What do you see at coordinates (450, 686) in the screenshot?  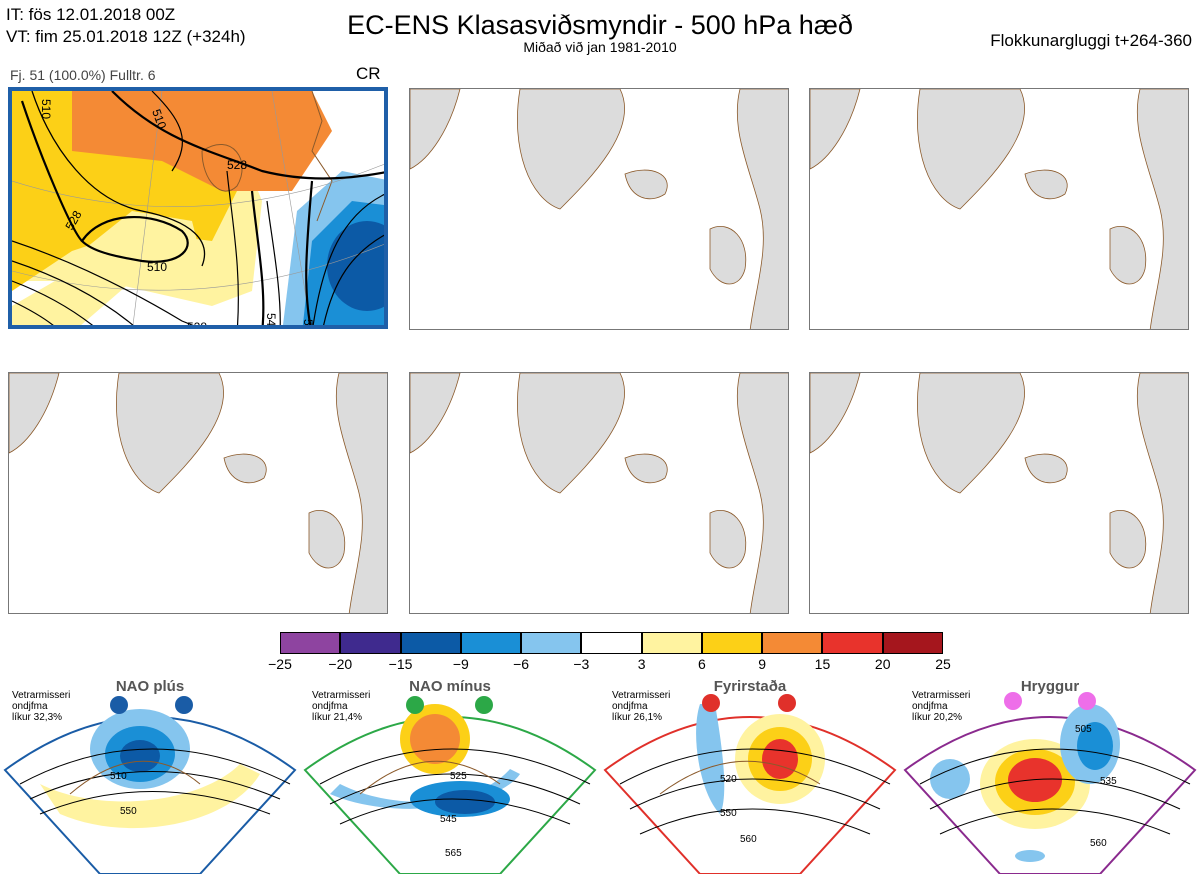 I see `regime-title: NAO mínus` at bounding box center [450, 686].